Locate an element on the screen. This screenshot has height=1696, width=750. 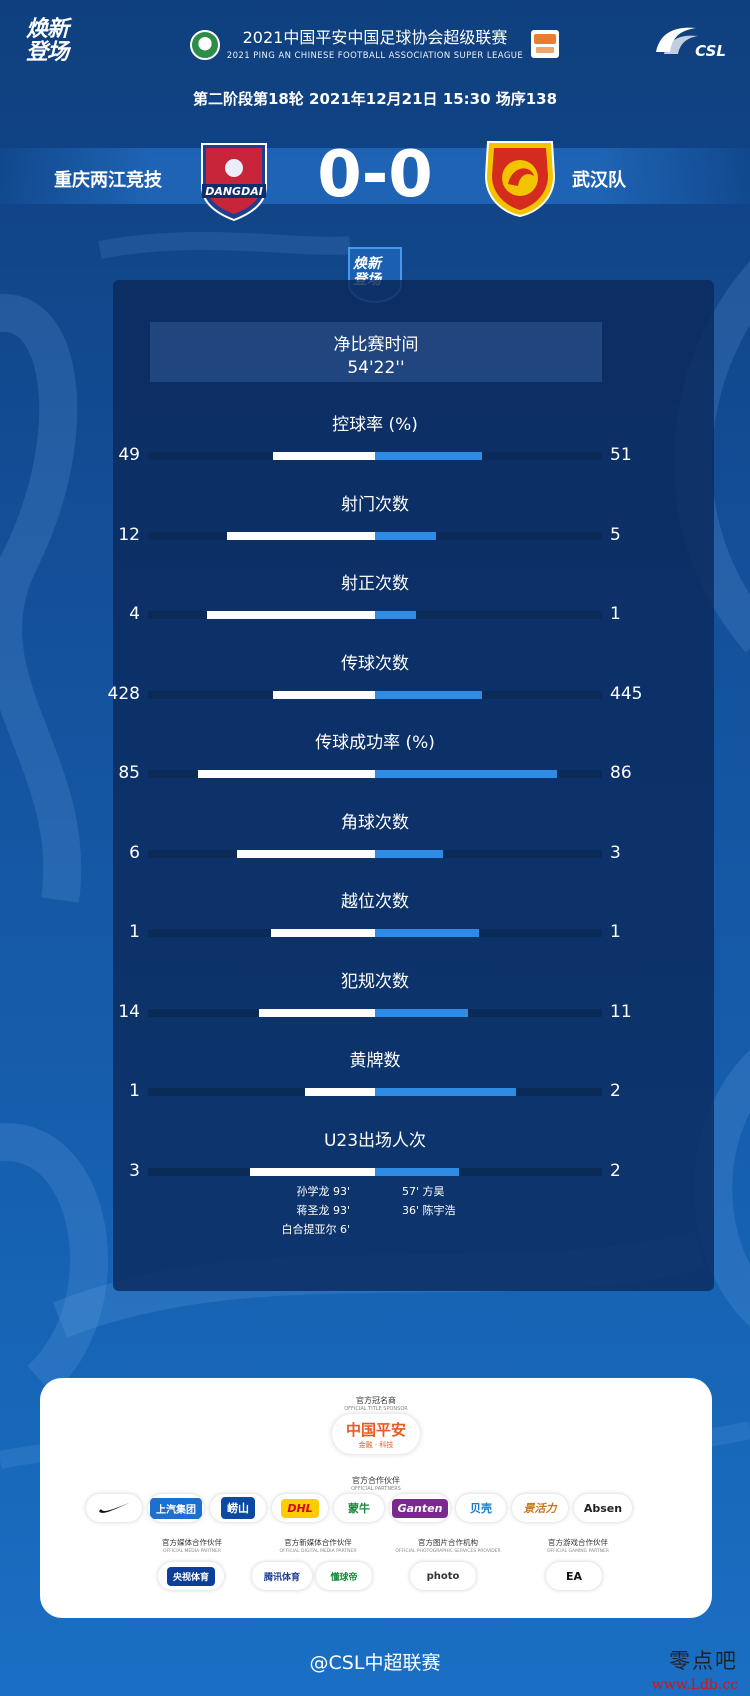
stat-label: 射正次数 is located at coordinates (375, 584).